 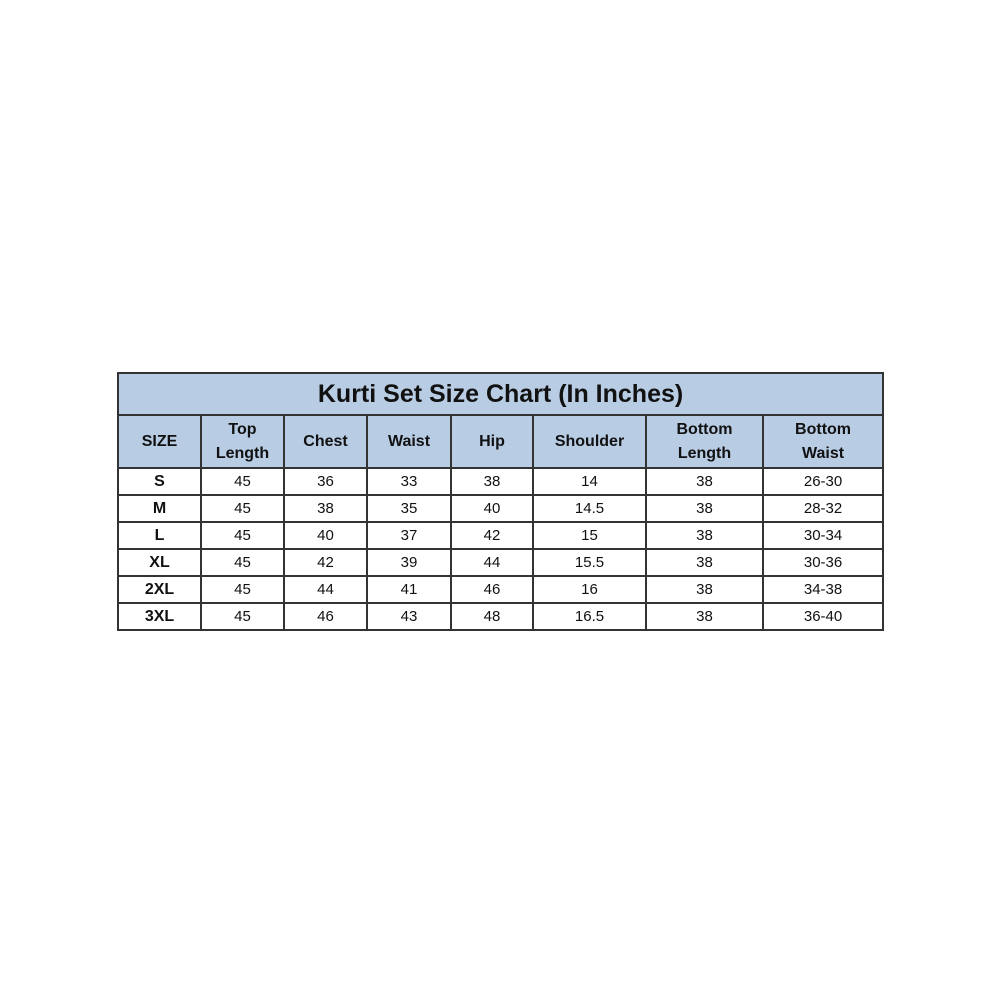 What do you see at coordinates (823, 562) in the screenshot?
I see `table-cell: 30-36` at bounding box center [823, 562].